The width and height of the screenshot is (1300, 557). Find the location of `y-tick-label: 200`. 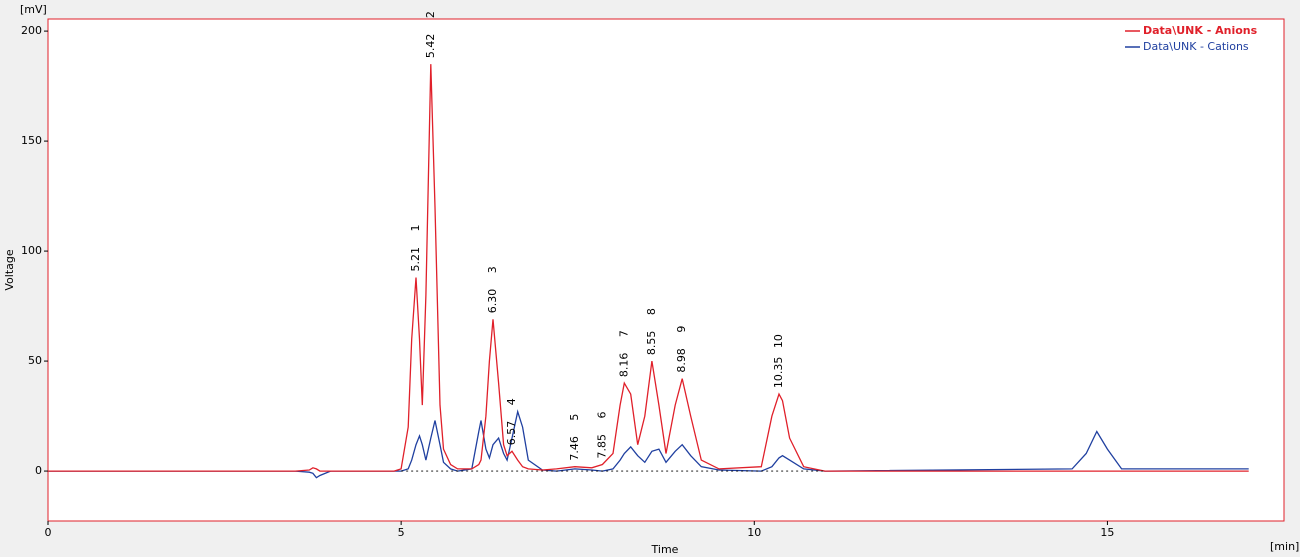

y-tick-label: 200 is located at coordinates (31, 30).